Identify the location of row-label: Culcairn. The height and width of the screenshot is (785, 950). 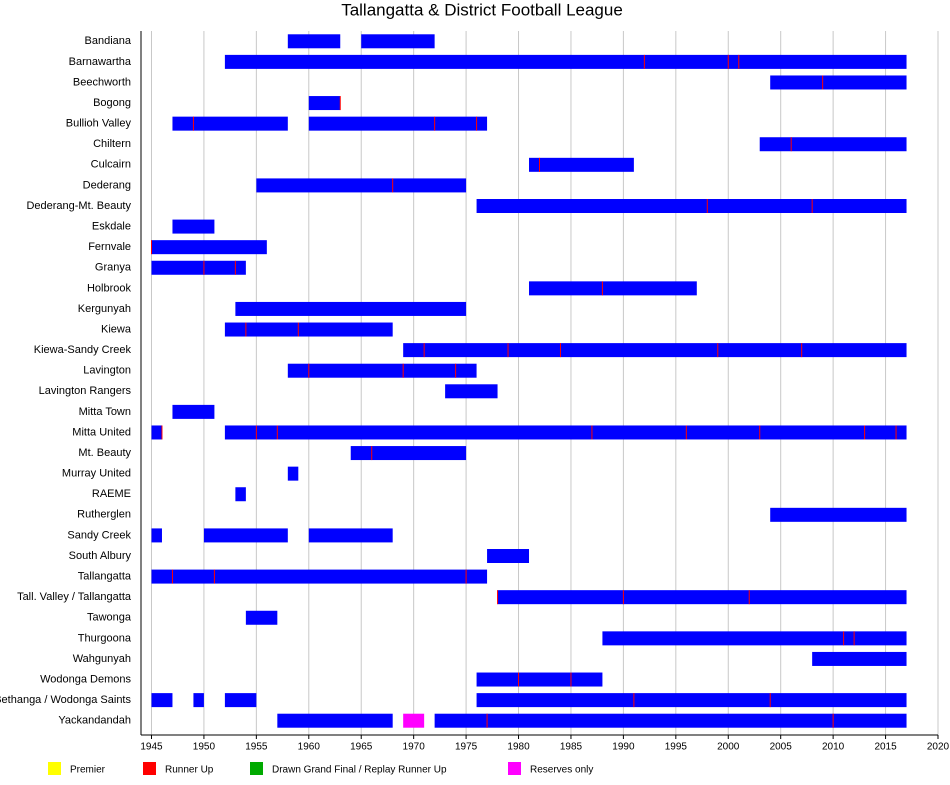
(111, 165).